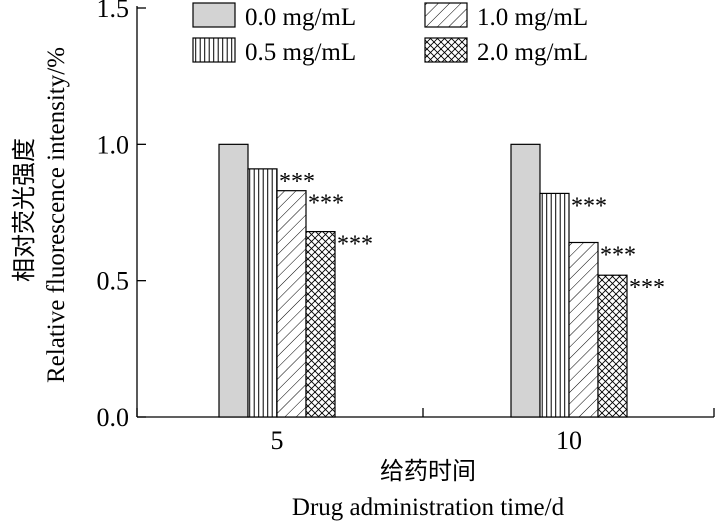  I want to click on legend-label: 0.5 mg/mL, so click(300, 52).